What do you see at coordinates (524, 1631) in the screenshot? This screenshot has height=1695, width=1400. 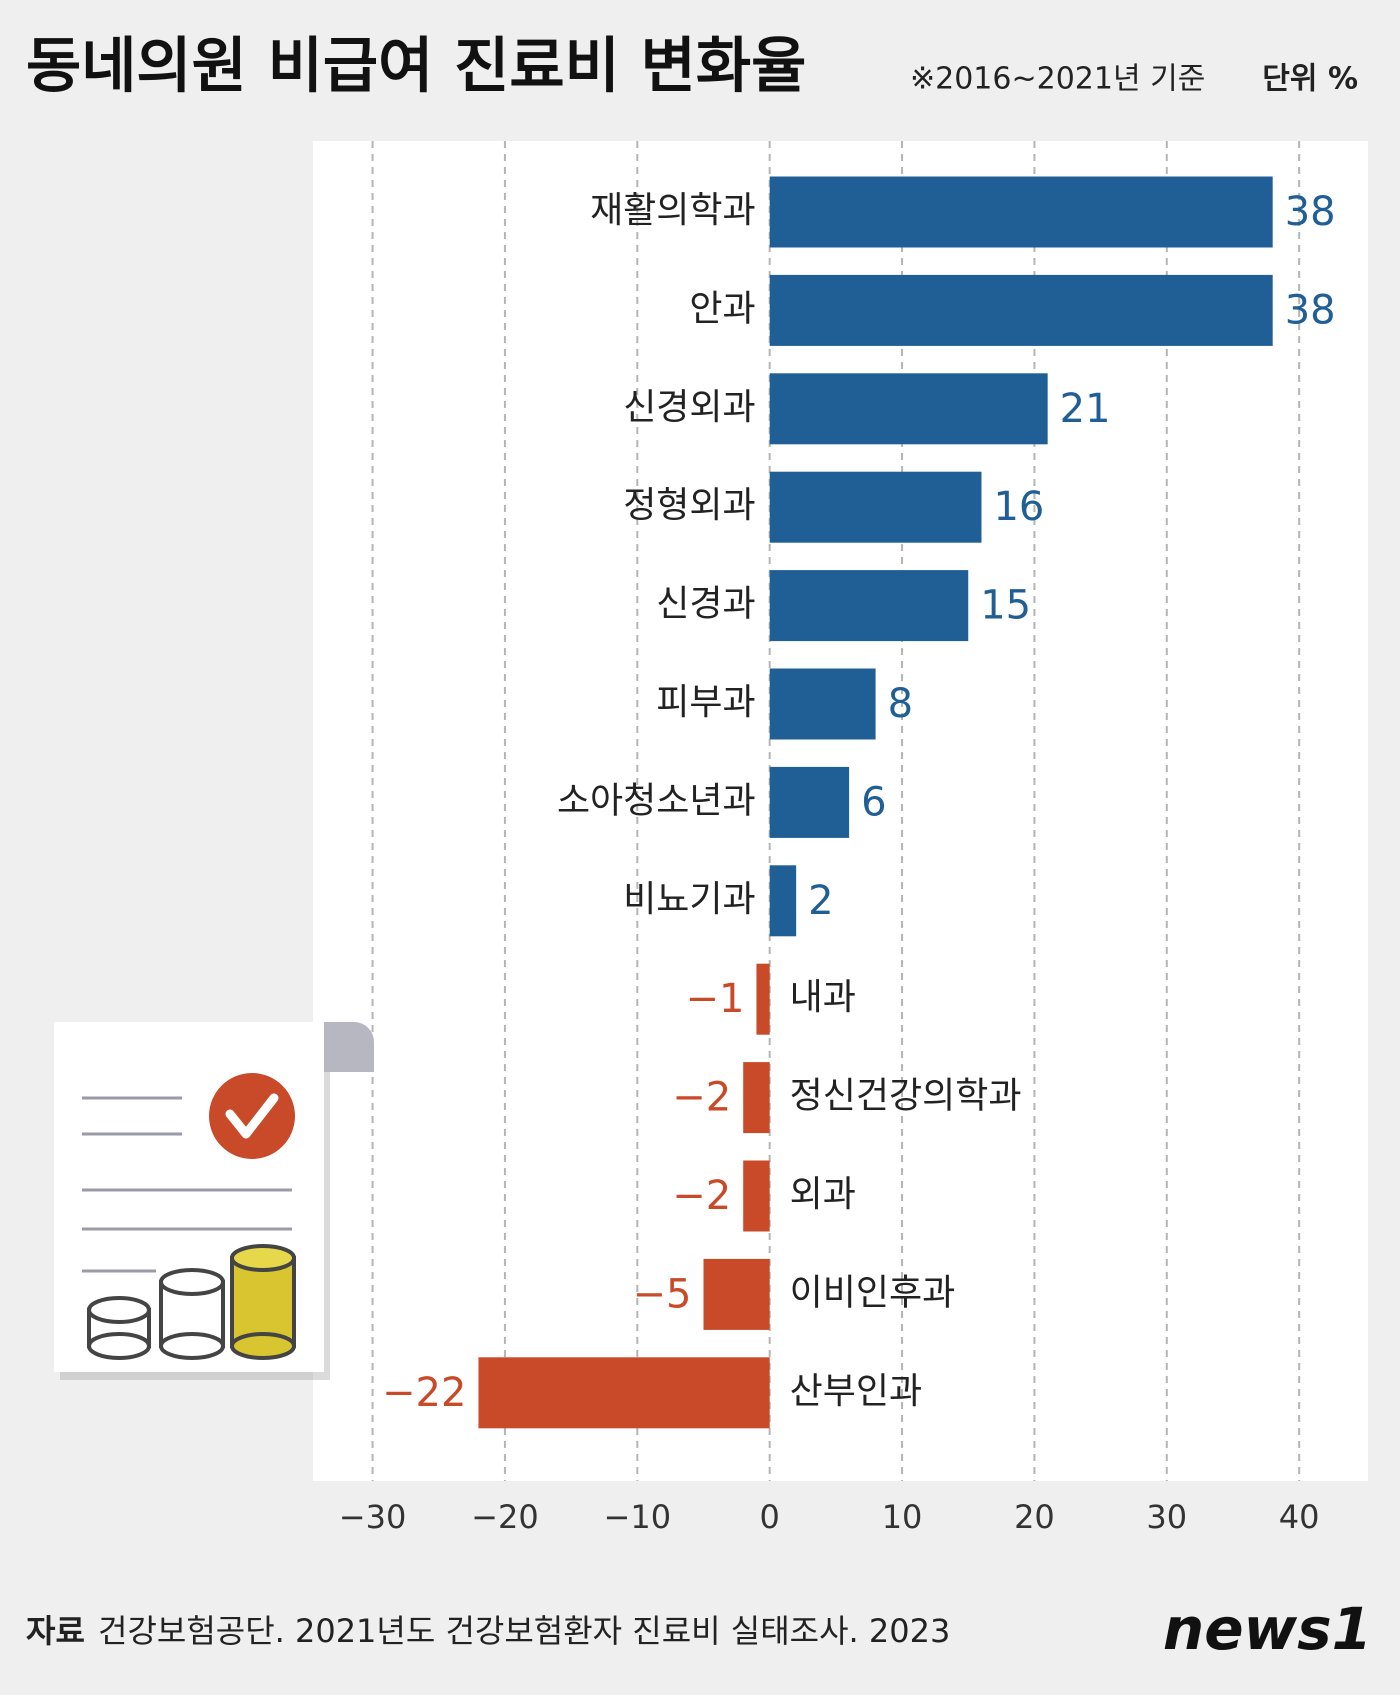 I see `source: 건강보험공단. 2021년도 건강보험환자 진료비 실태조사. 2023` at bounding box center [524, 1631].